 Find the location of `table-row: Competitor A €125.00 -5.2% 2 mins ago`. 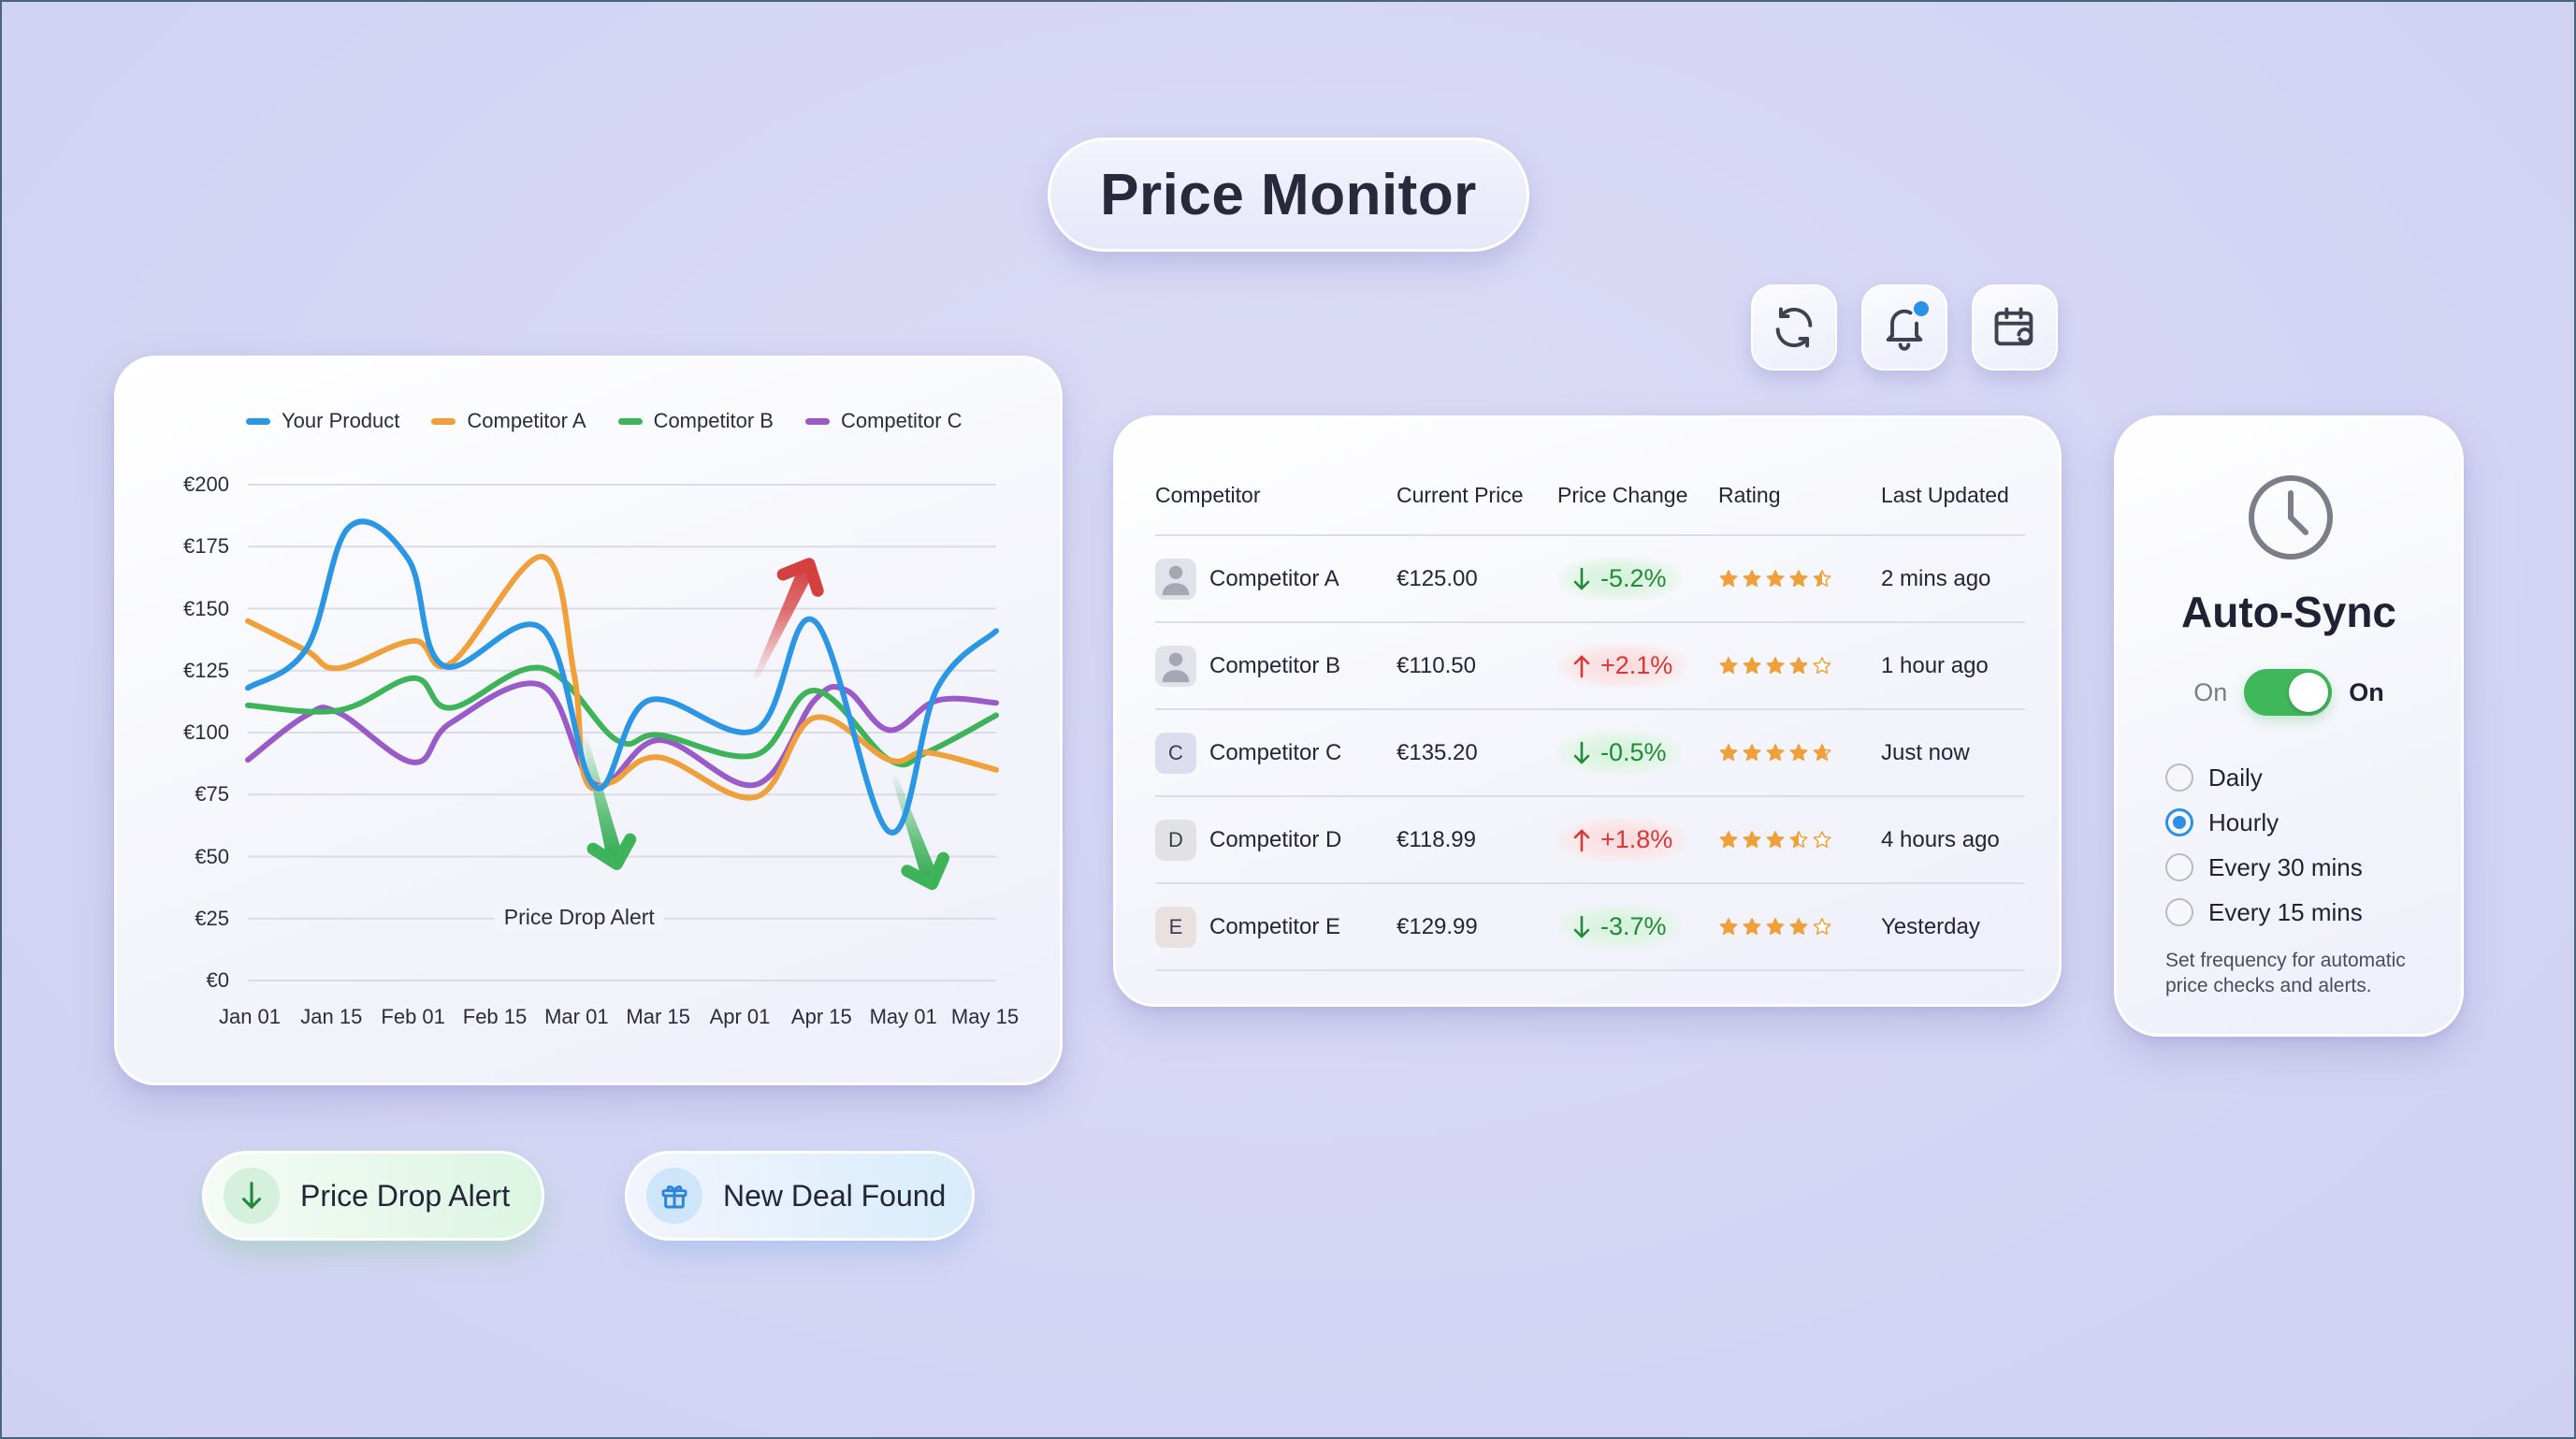

table-row: Competitor A €125.00 -5.2% 2 mins ago is located at coordinates (1590, 579).